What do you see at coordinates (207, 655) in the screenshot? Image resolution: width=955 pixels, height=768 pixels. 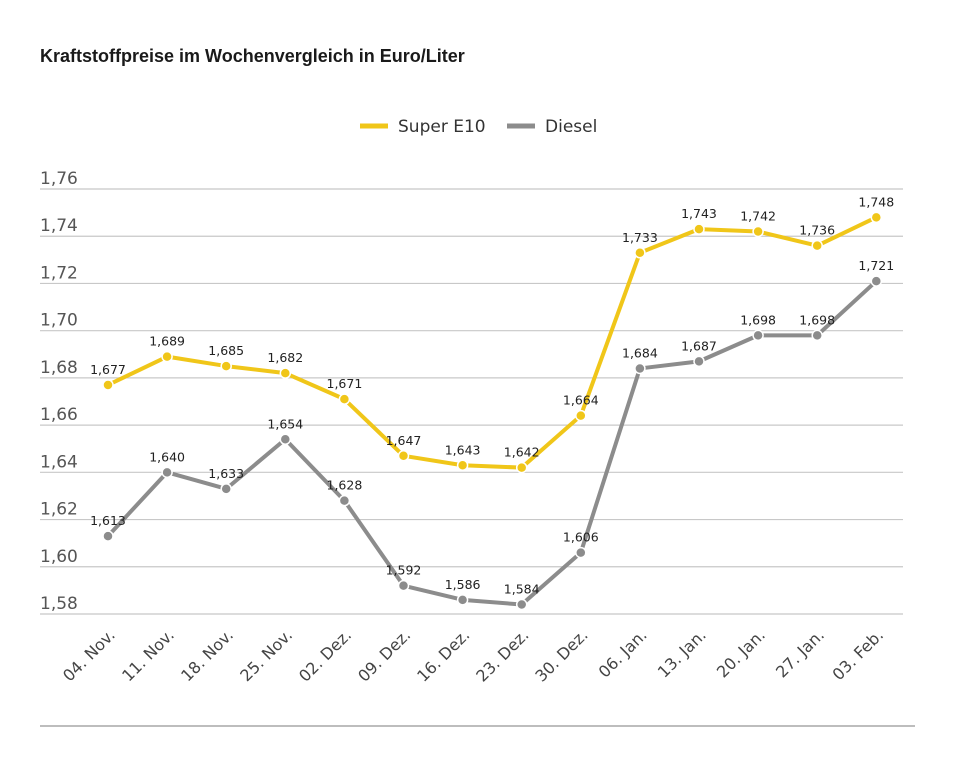 I see `x-tick-label: 18. Nov.` at bounding box center [207, 655].